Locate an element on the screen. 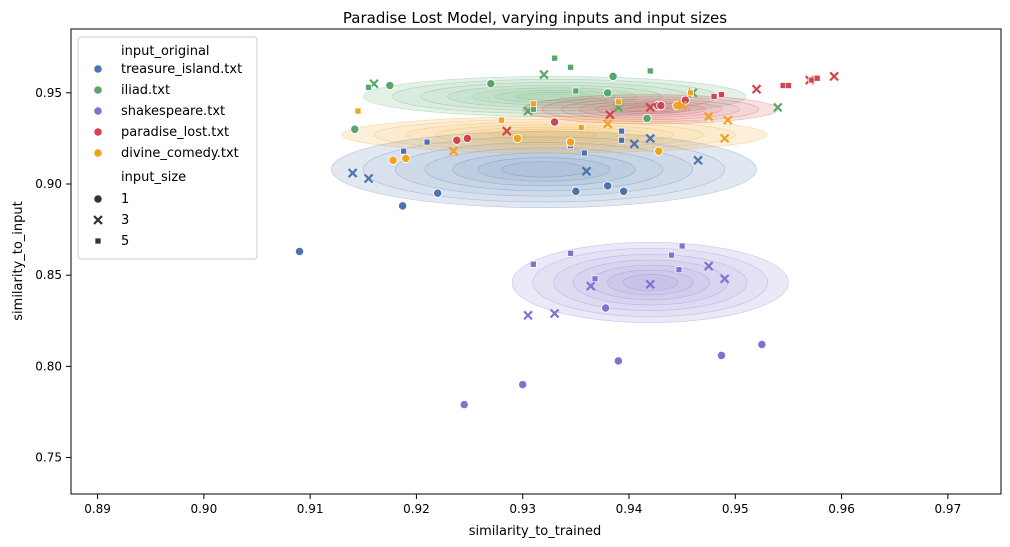 This screenshot has height=547, width=1010. kde-shakespeare-txt is located at coordinates (650, 282).